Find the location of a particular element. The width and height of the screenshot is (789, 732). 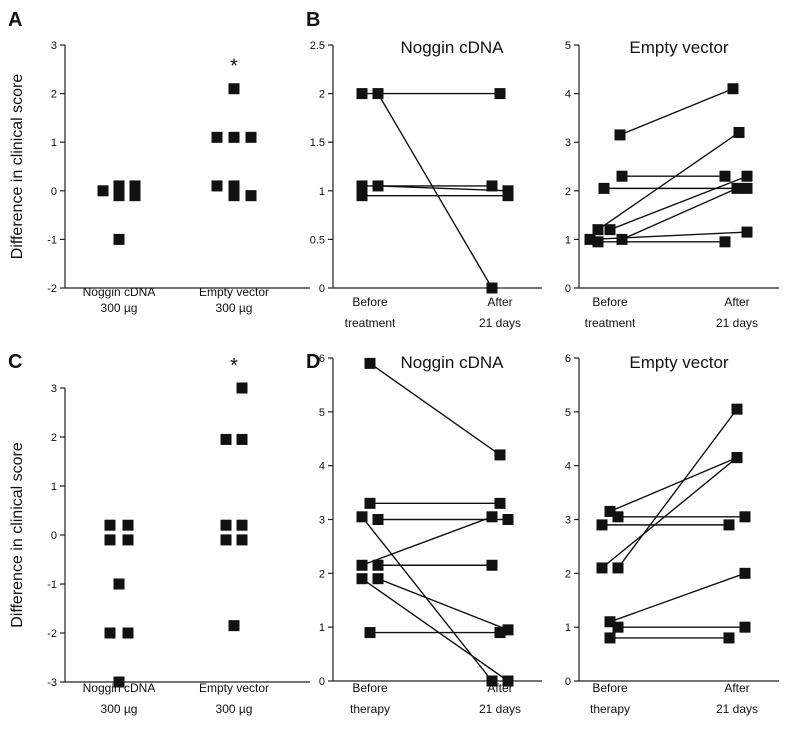

panel-label: D is located at coordinates (313, 362).